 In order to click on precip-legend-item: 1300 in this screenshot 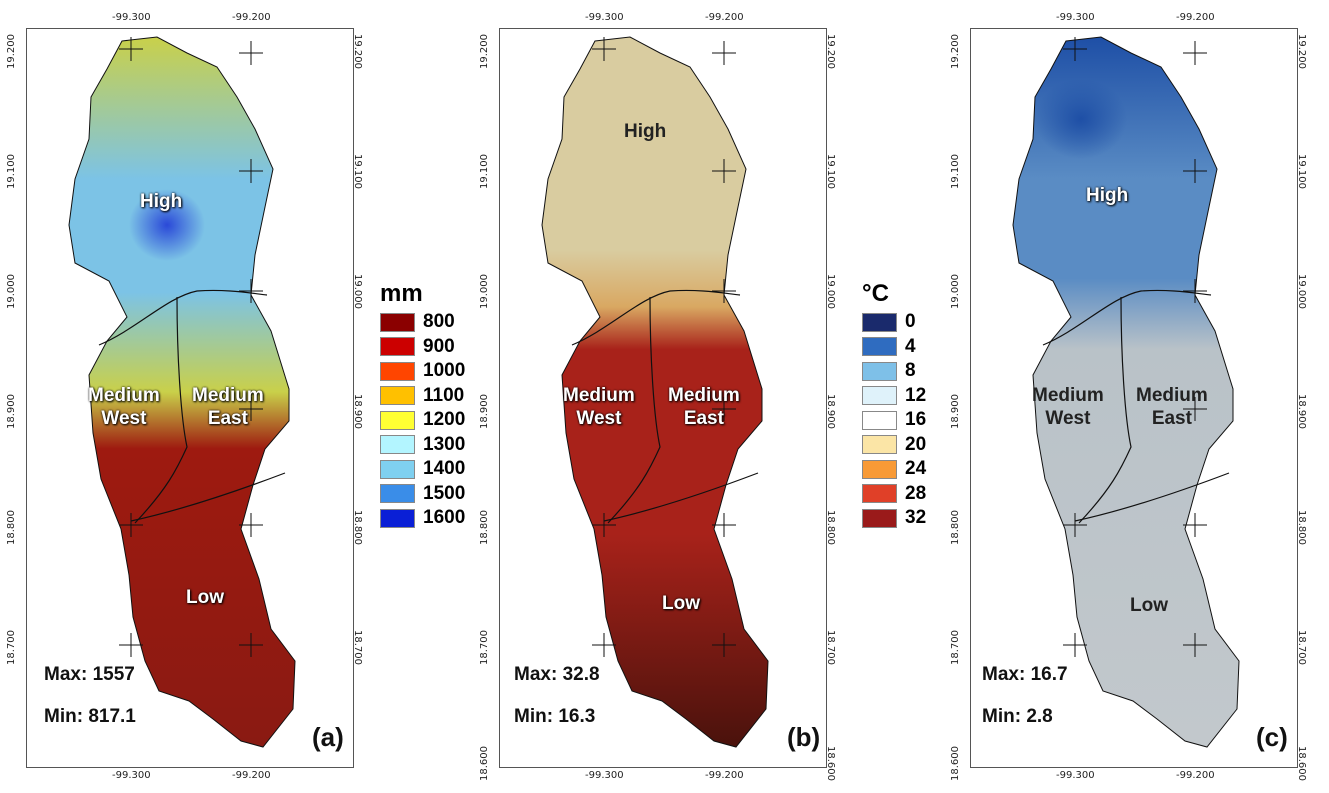, I will do `click(422, 445)`.